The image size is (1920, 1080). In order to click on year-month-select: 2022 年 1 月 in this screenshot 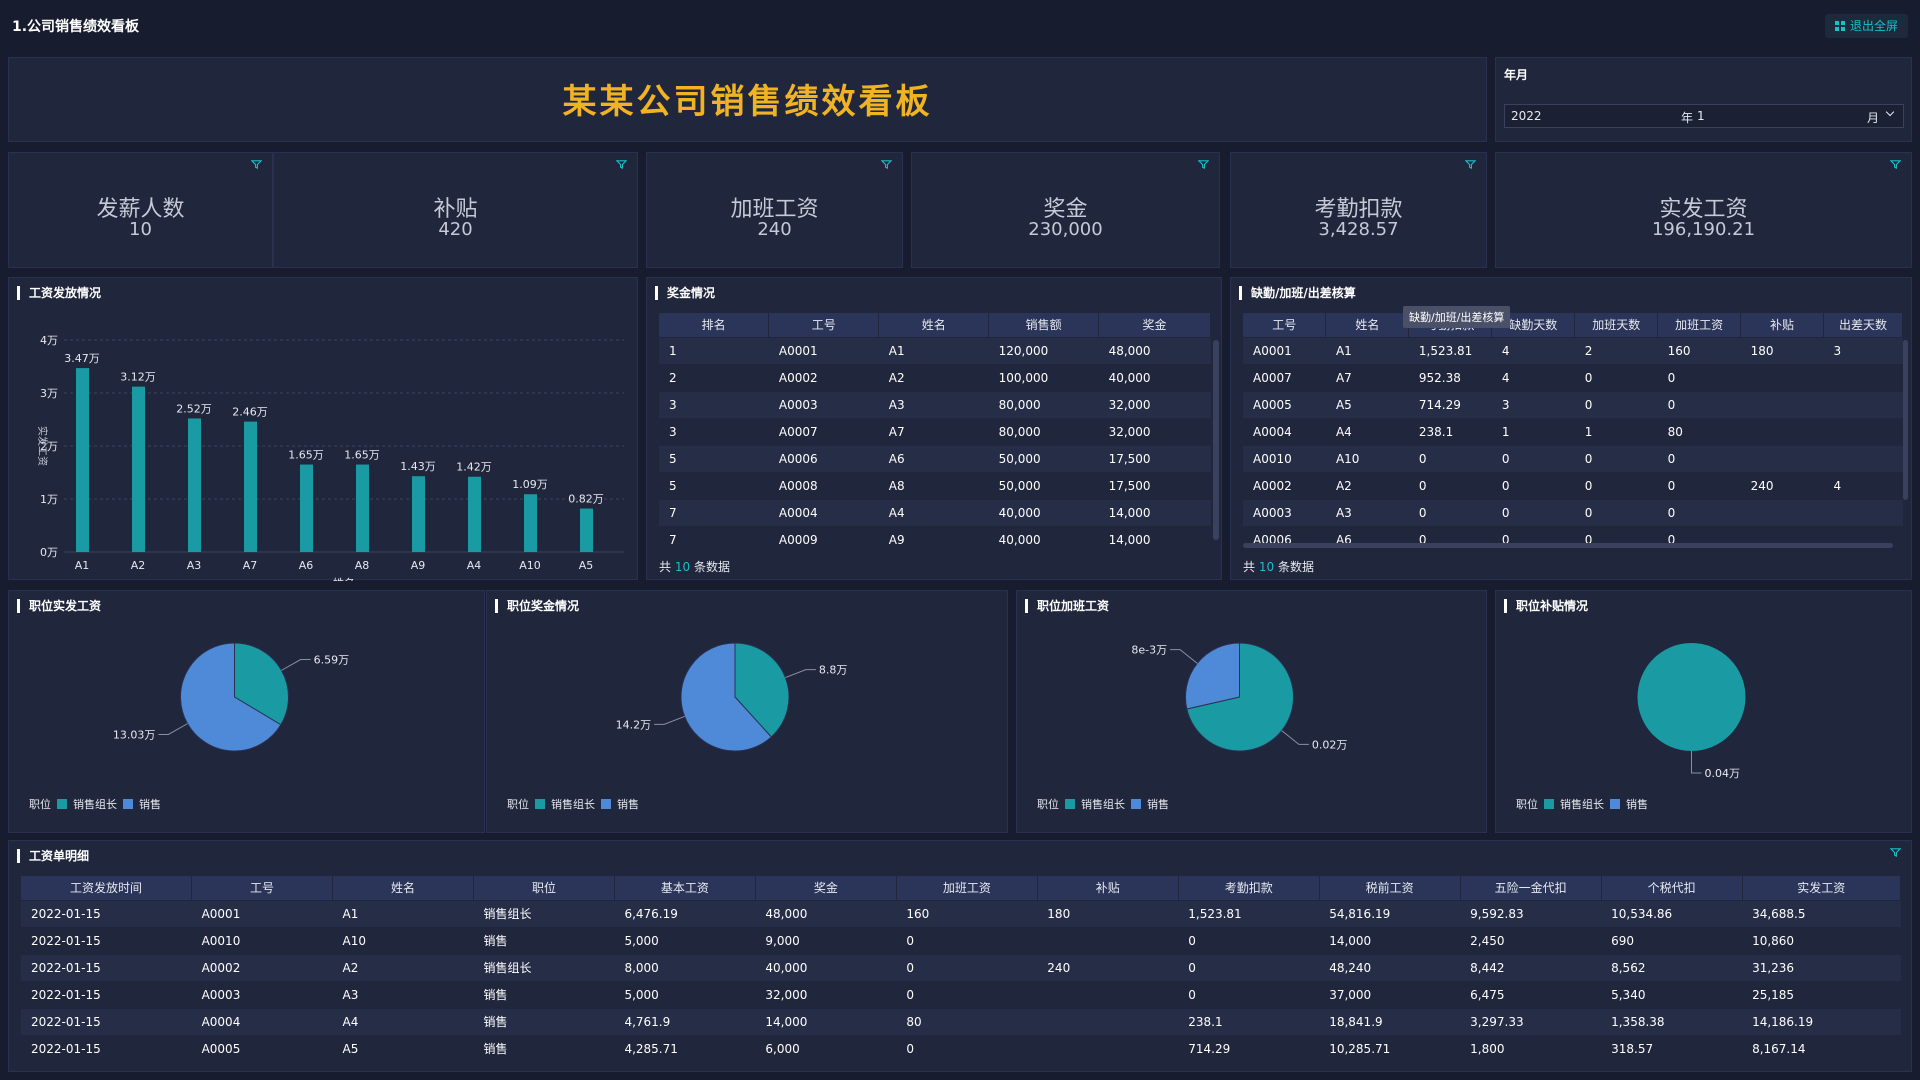, I will do `click(1704, 116)`.